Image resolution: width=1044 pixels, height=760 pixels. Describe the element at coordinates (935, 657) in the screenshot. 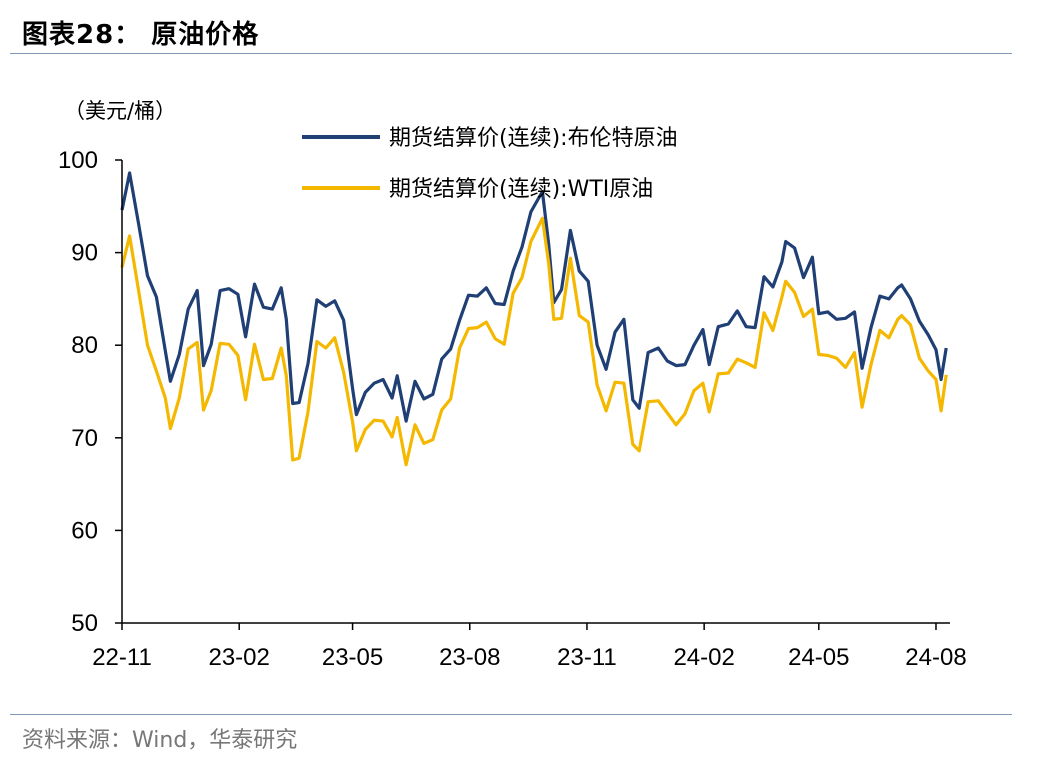

I see `x-tick-label: 24-08` at that location.